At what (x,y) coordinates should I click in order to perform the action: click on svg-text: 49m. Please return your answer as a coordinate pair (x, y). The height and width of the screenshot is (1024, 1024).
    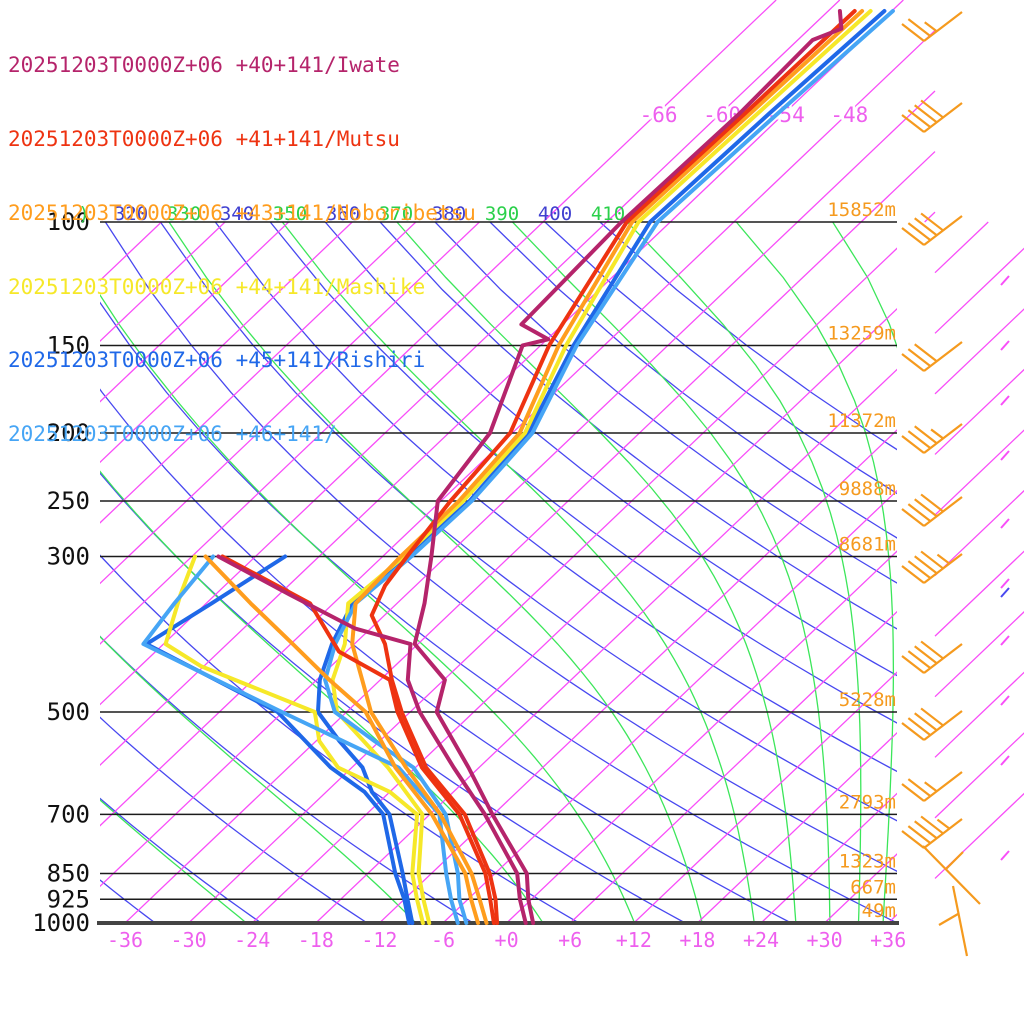
    Looking at the image, I should click on (879, 911).